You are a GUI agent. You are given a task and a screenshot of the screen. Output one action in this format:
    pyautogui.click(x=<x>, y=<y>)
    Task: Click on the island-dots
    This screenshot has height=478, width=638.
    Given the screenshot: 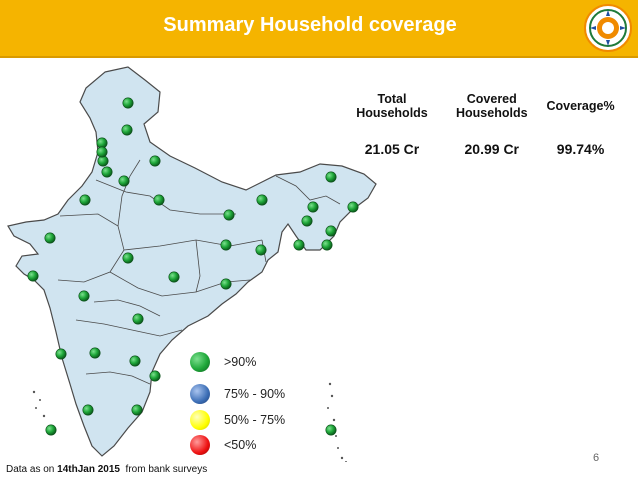 What is the action you would take?
    pyautogui.click(x=189, y=422)
    